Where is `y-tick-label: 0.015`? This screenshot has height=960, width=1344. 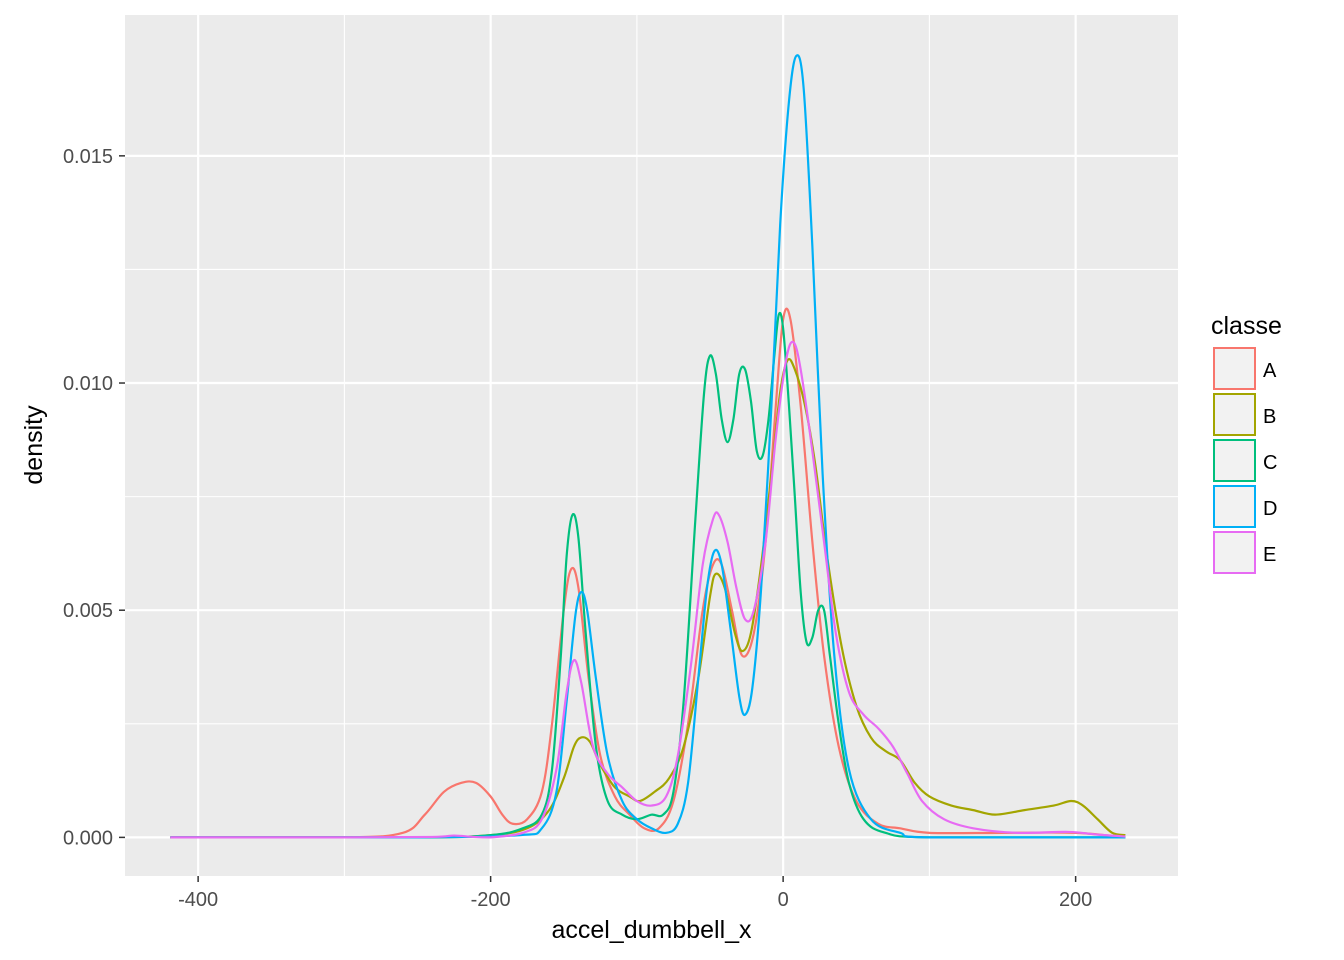 y-tick-label: 0.015 is located at coordinates (88, 157).